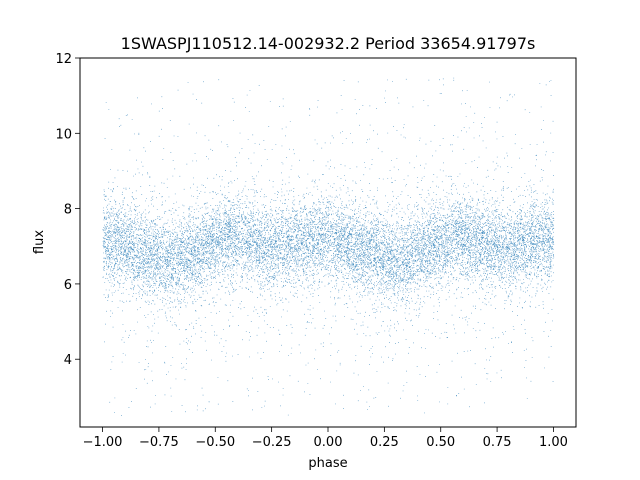 Image resolution: width=640 pixels, height=480 pixels. What do you see at coordinates (63, 134) in the screenshot?
I see `y-tick-label: 10` at bounding box center [63, 134].